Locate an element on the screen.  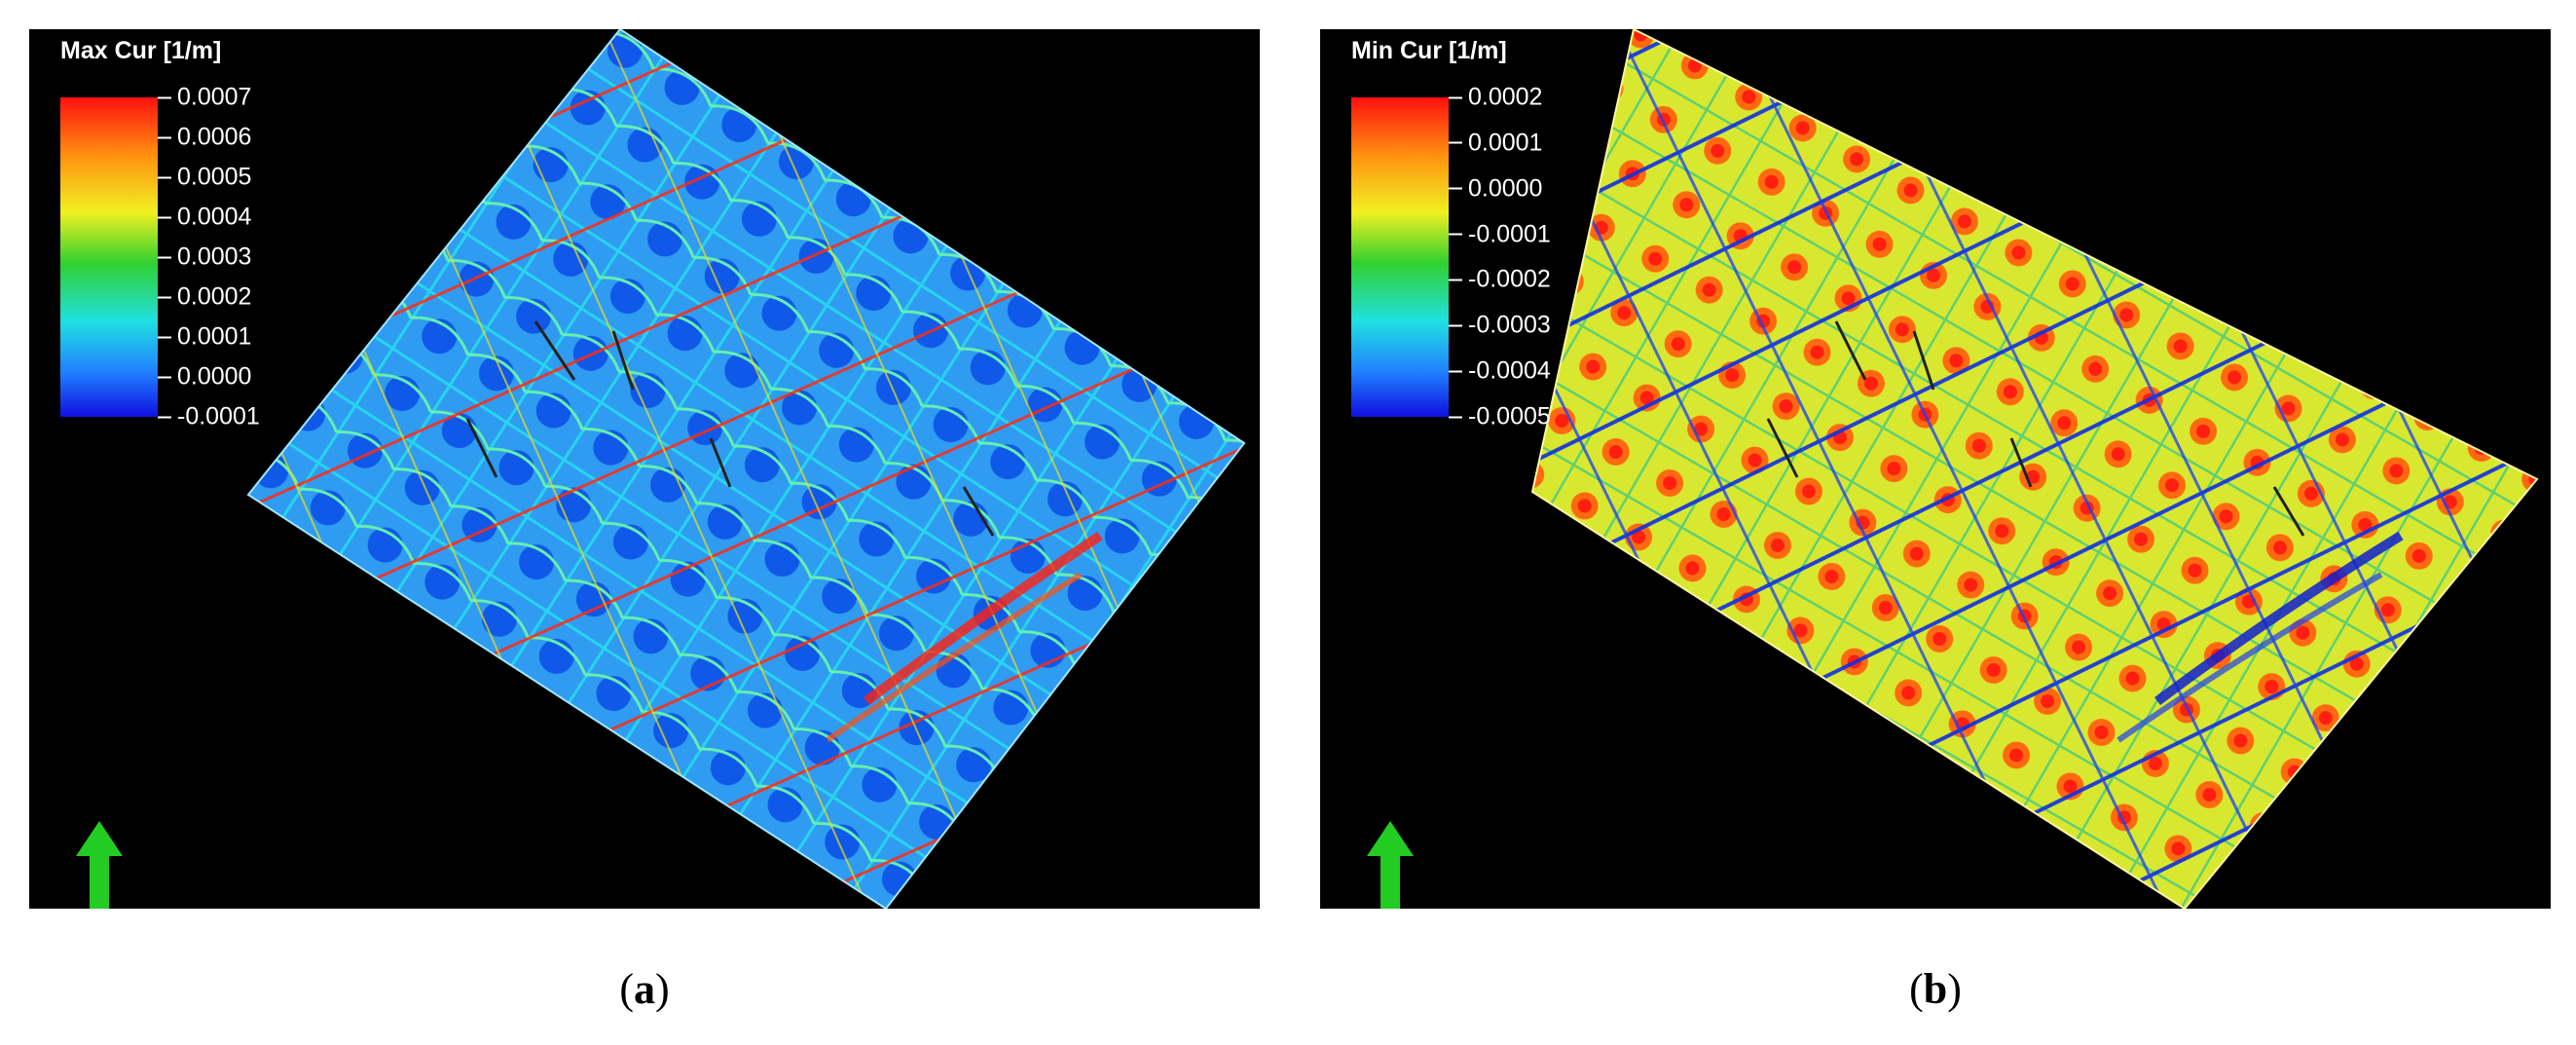
caption-label: a is located at coordinates (644, 989).